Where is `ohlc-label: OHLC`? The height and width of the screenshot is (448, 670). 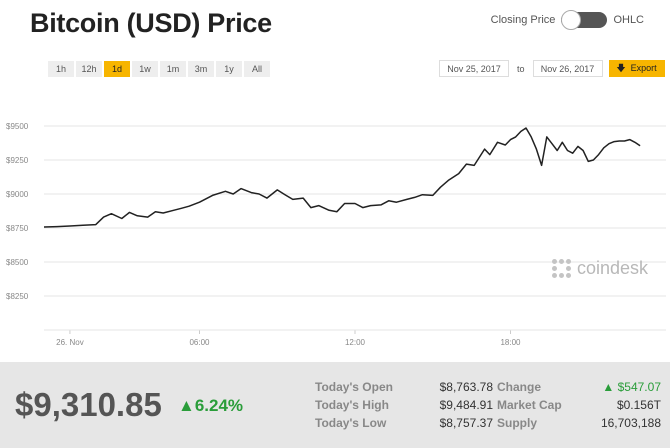 ohlc-label: OHLC is located at coordinates (628, 20).